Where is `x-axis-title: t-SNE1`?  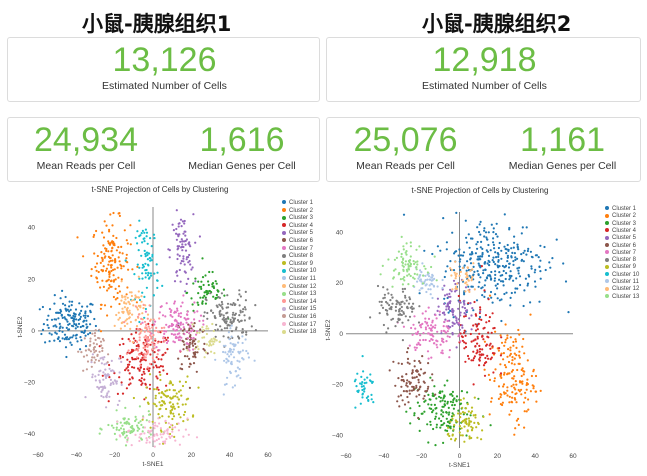
x-axis-title: t-SNE1 is located at coordinates (153, 464).